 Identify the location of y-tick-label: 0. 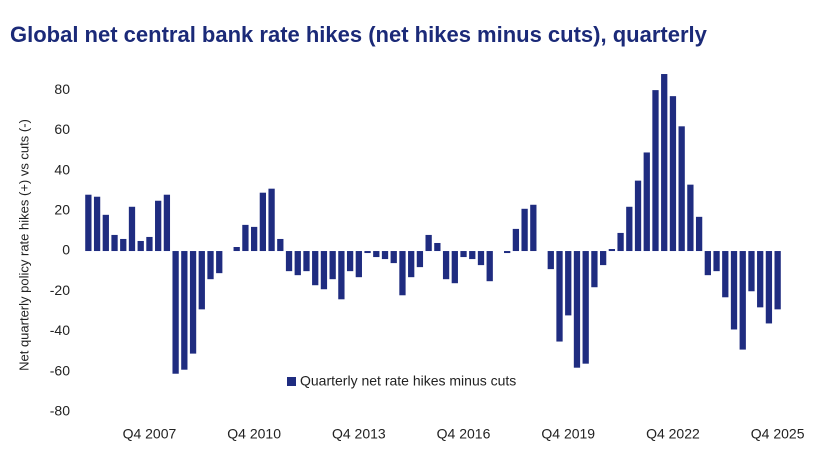
(66, 250).